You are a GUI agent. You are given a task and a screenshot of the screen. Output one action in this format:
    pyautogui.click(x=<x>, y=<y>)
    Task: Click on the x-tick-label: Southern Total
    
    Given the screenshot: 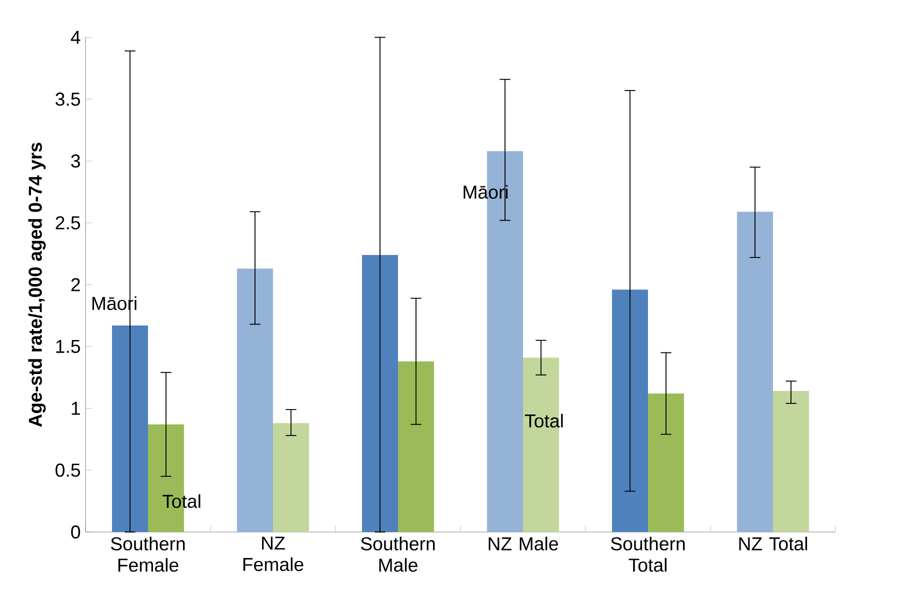 What is the action you would take?
    pyautogui.click(x=647, y=554)
    